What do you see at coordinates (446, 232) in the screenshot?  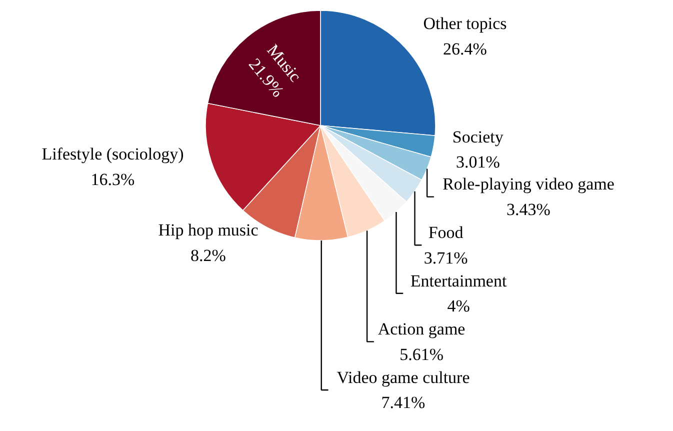 I see `slice-label: Food` at bounding box center [446, 232].